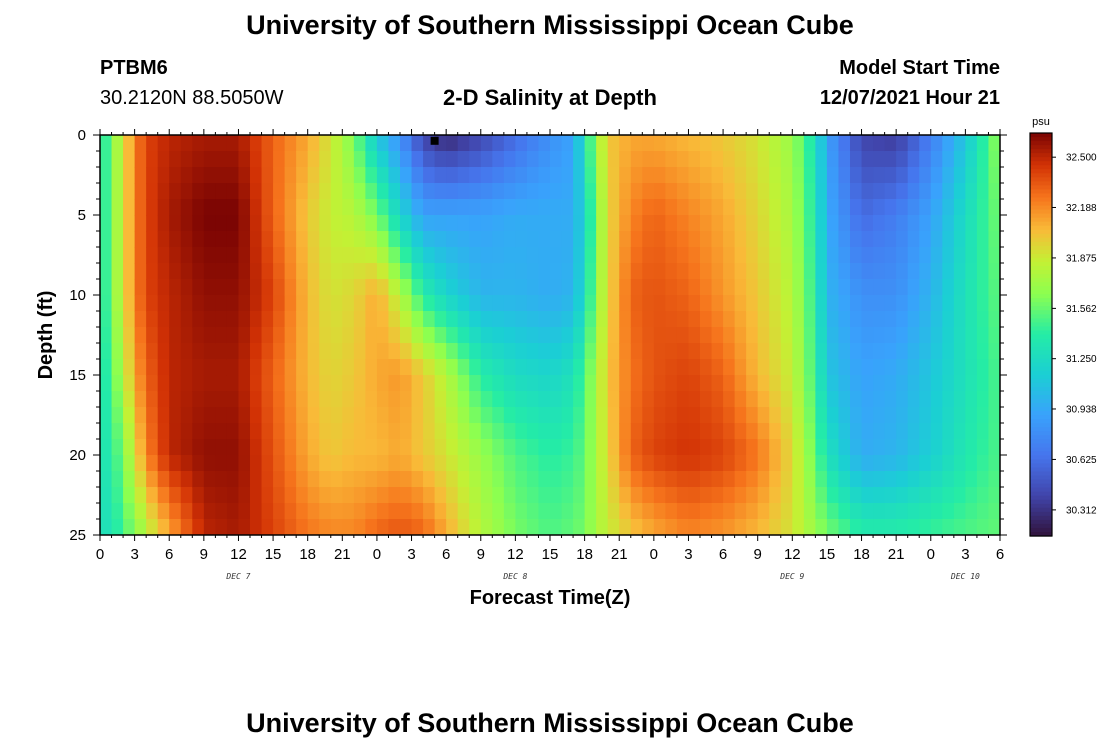 The image size is (1100, 750). Describe the element at coordinates (377, 554) in the screenshot. I see `x-tick-label: 0` at that location.